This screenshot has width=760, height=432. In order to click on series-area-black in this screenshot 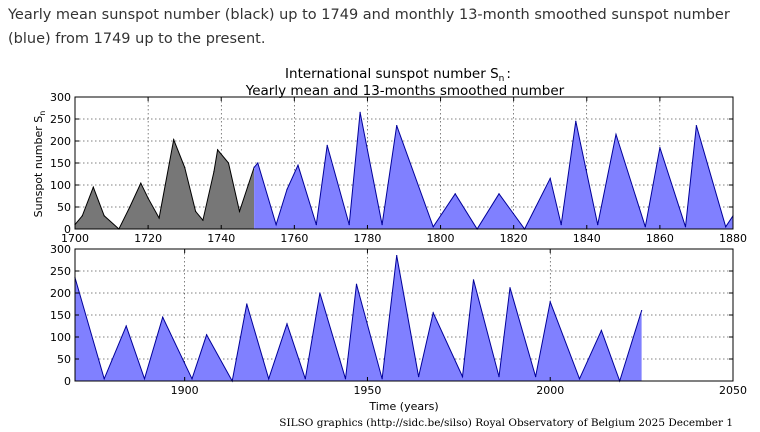, I will do `click(165, 184)`.